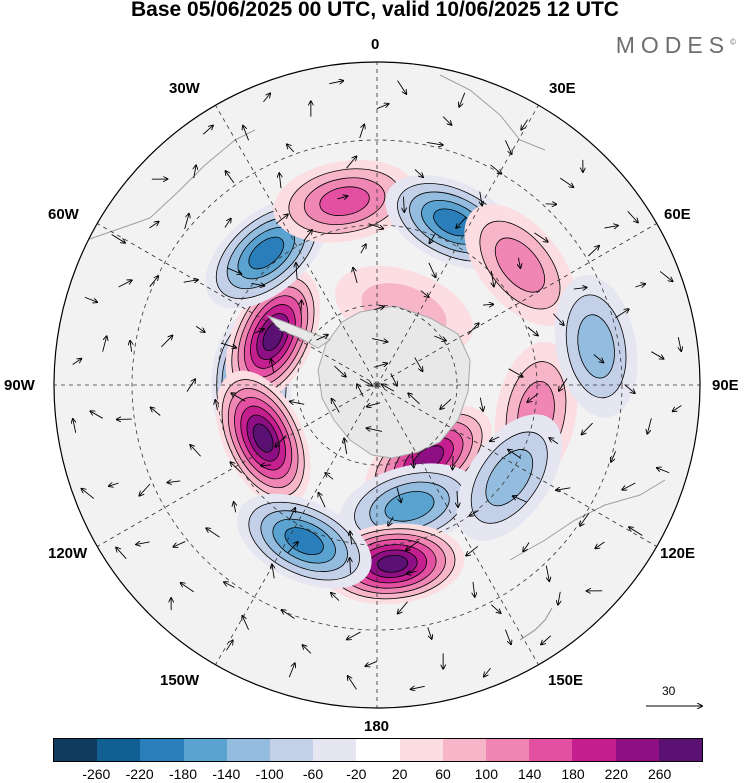 The image size is (750, 783). What do you see at coordinates (226, 774) in the screenshot?
I see `colorbar-tick-label: -140` at bounding box center [226, 774].